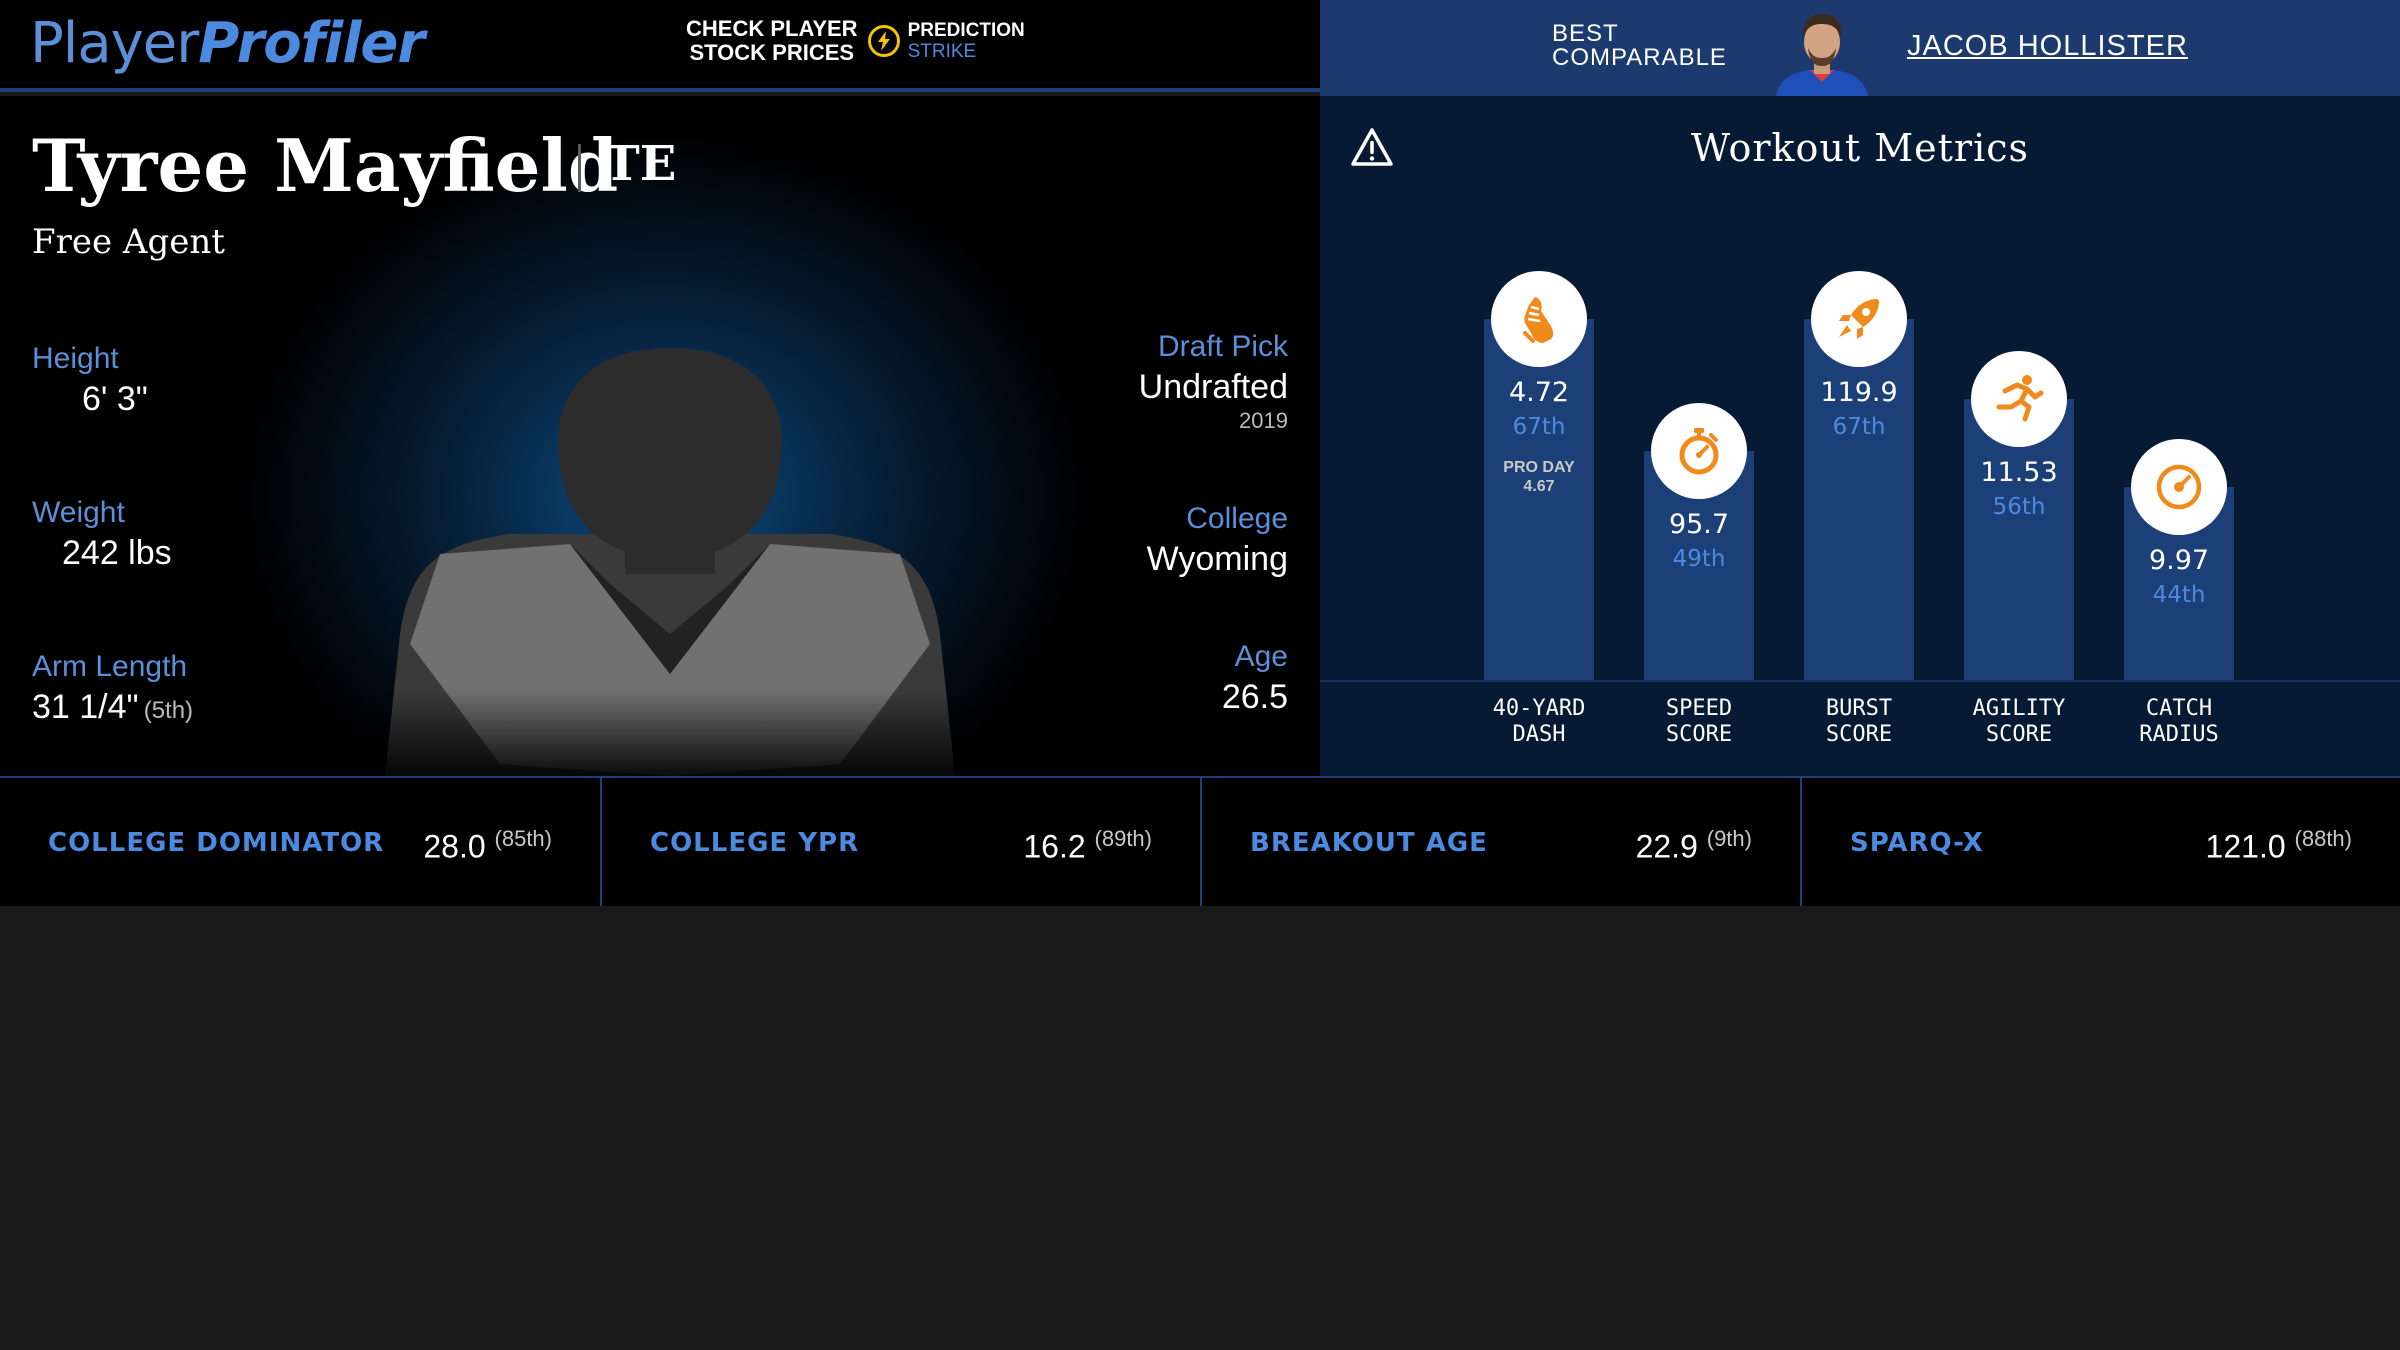  What do you see at coordinates (883, 41) in the screenshot?
I see `lightning-bolt-icon` at bounding box center [883, 41].